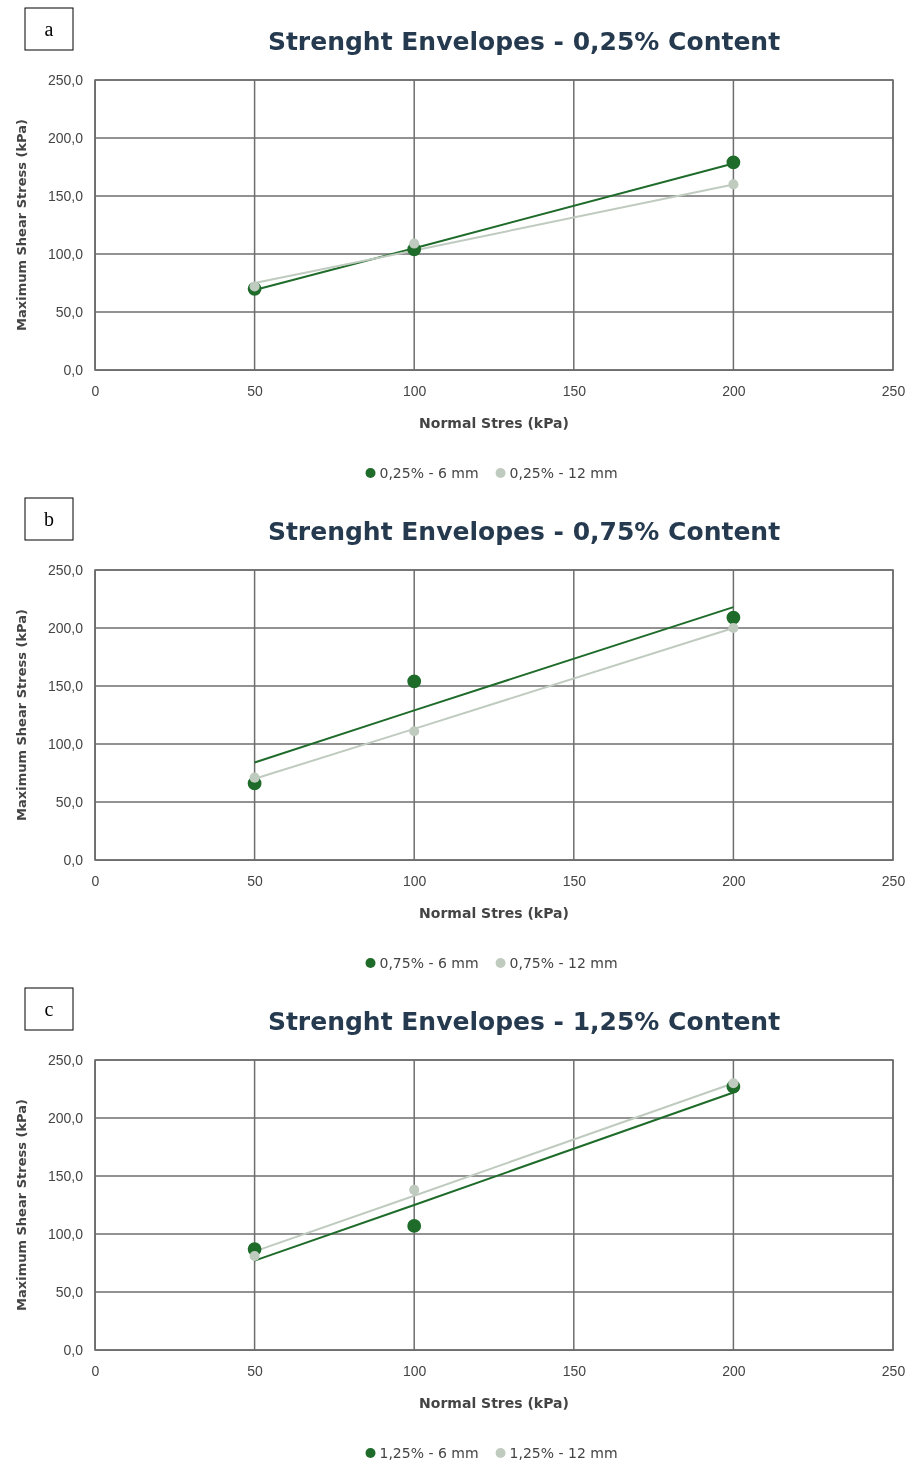 This screenshot has width=912, height=1472. Describe the element at coordinates (49, 519) in the screenshot. I see `text: b` at that location.